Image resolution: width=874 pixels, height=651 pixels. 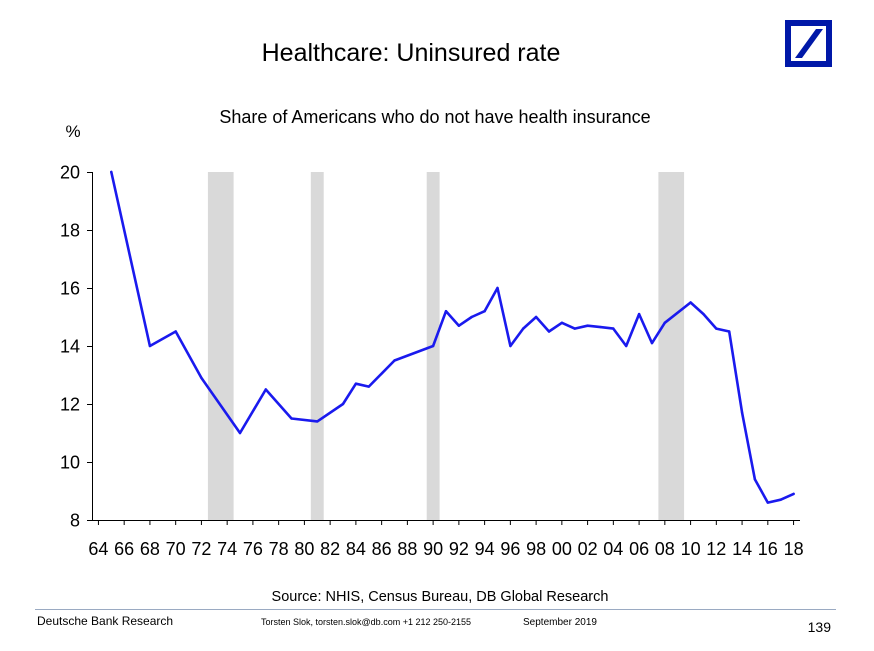 I want to click on x-tick-label: 74, so click(x=227, y=549).